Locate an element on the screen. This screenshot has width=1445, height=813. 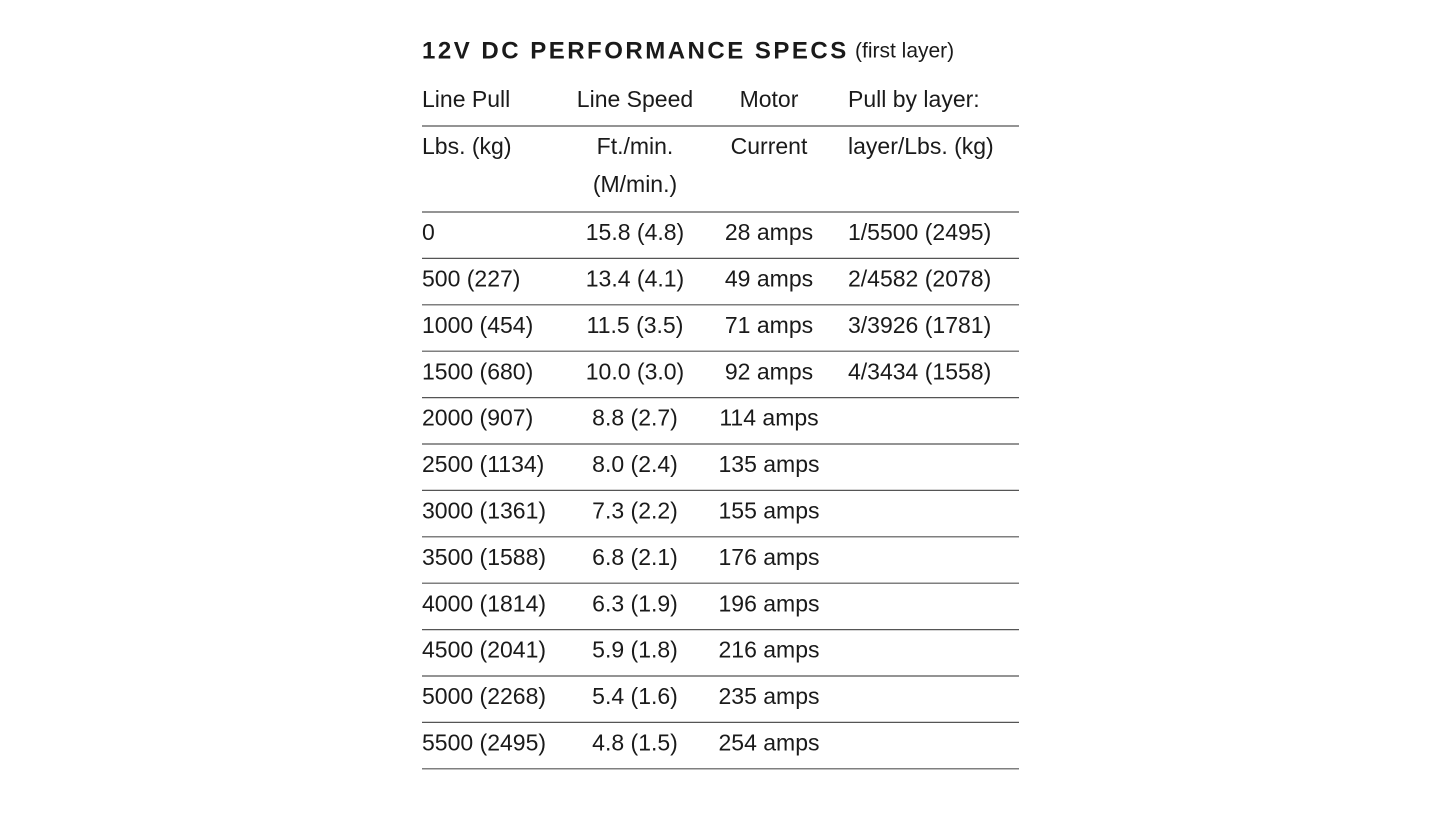
cell: 500 (227) is located at coordinates (471, 278).